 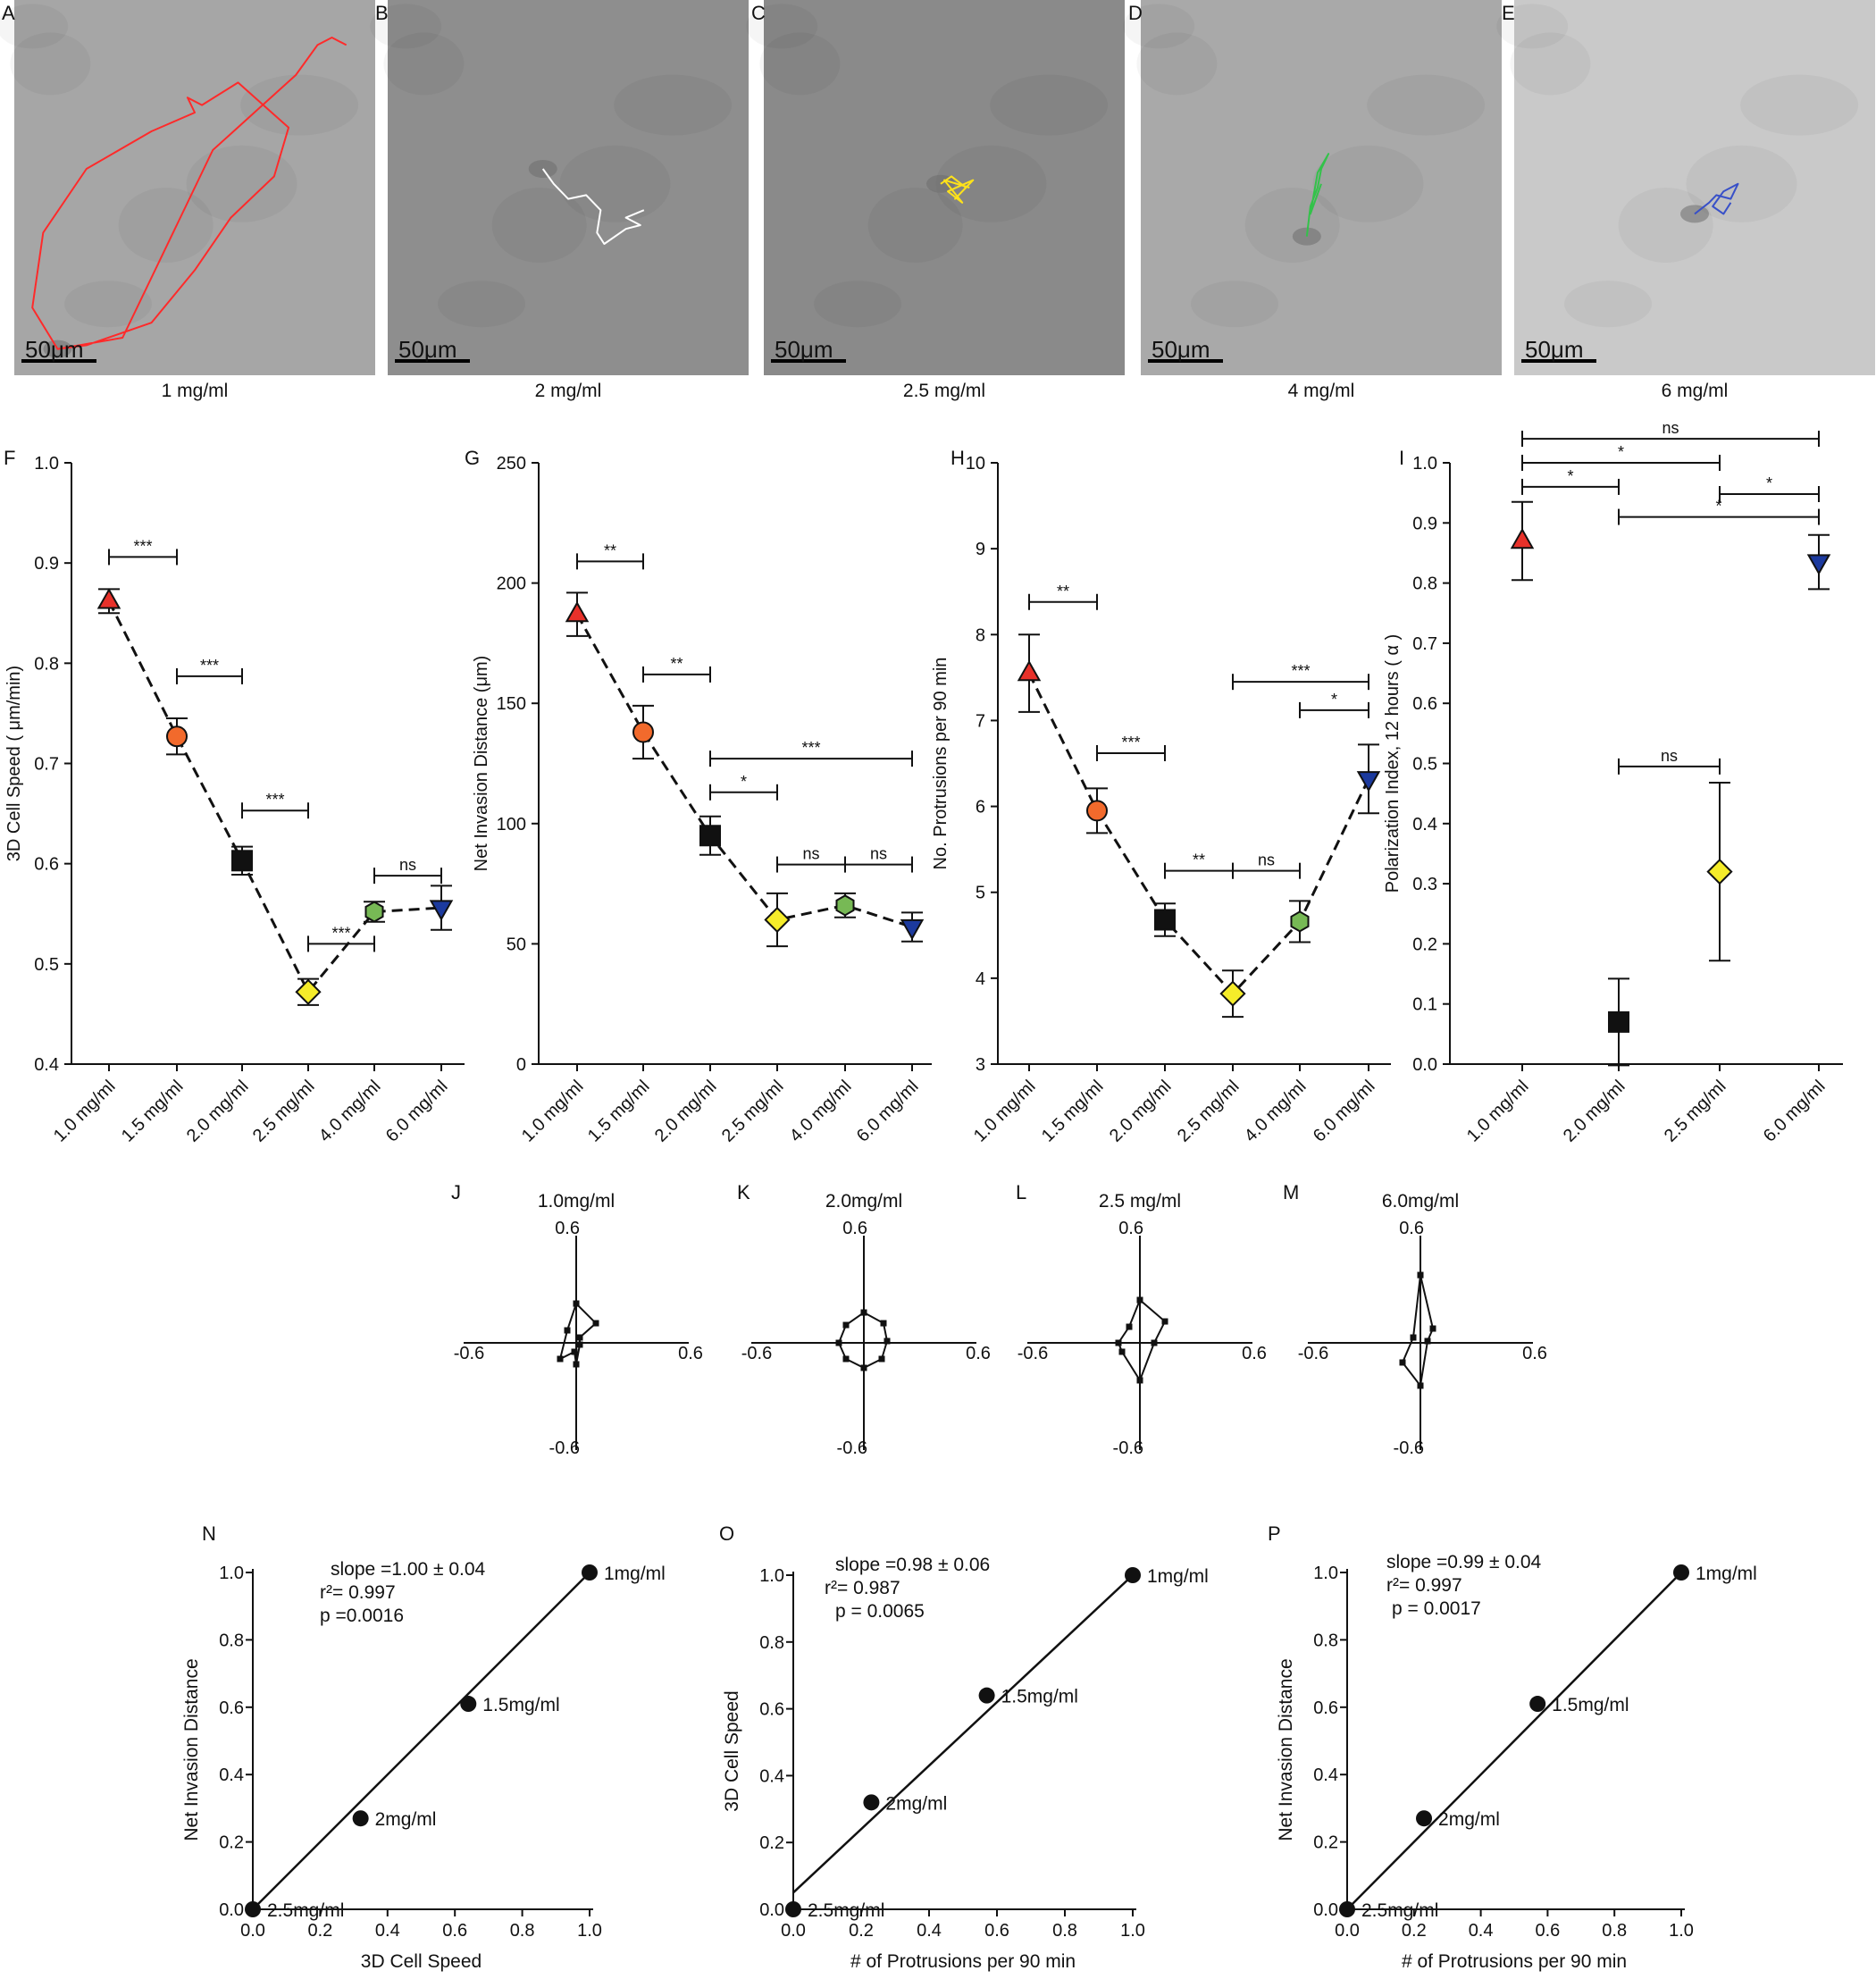 What do you see at coordinates (1424, 1005) in the screenshot?
I see `y-tick-label: 0.1` at bounding box center [1424, 1005].